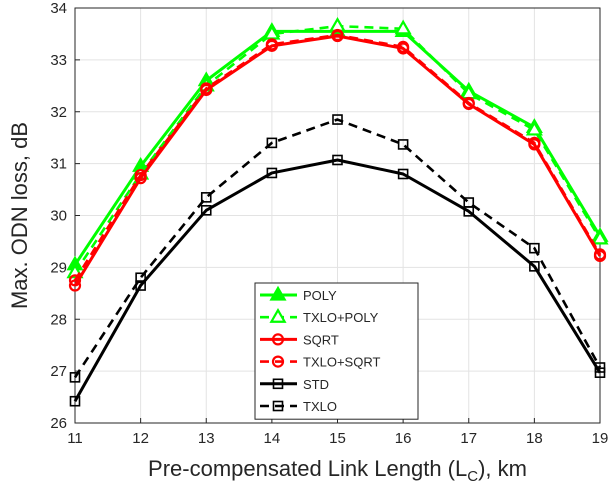 The image size is (614, 492). What do you see at coordinates (58, 267) in the screenshot?
I see `y-tick-label: 29` at bounding box center [58, 267].